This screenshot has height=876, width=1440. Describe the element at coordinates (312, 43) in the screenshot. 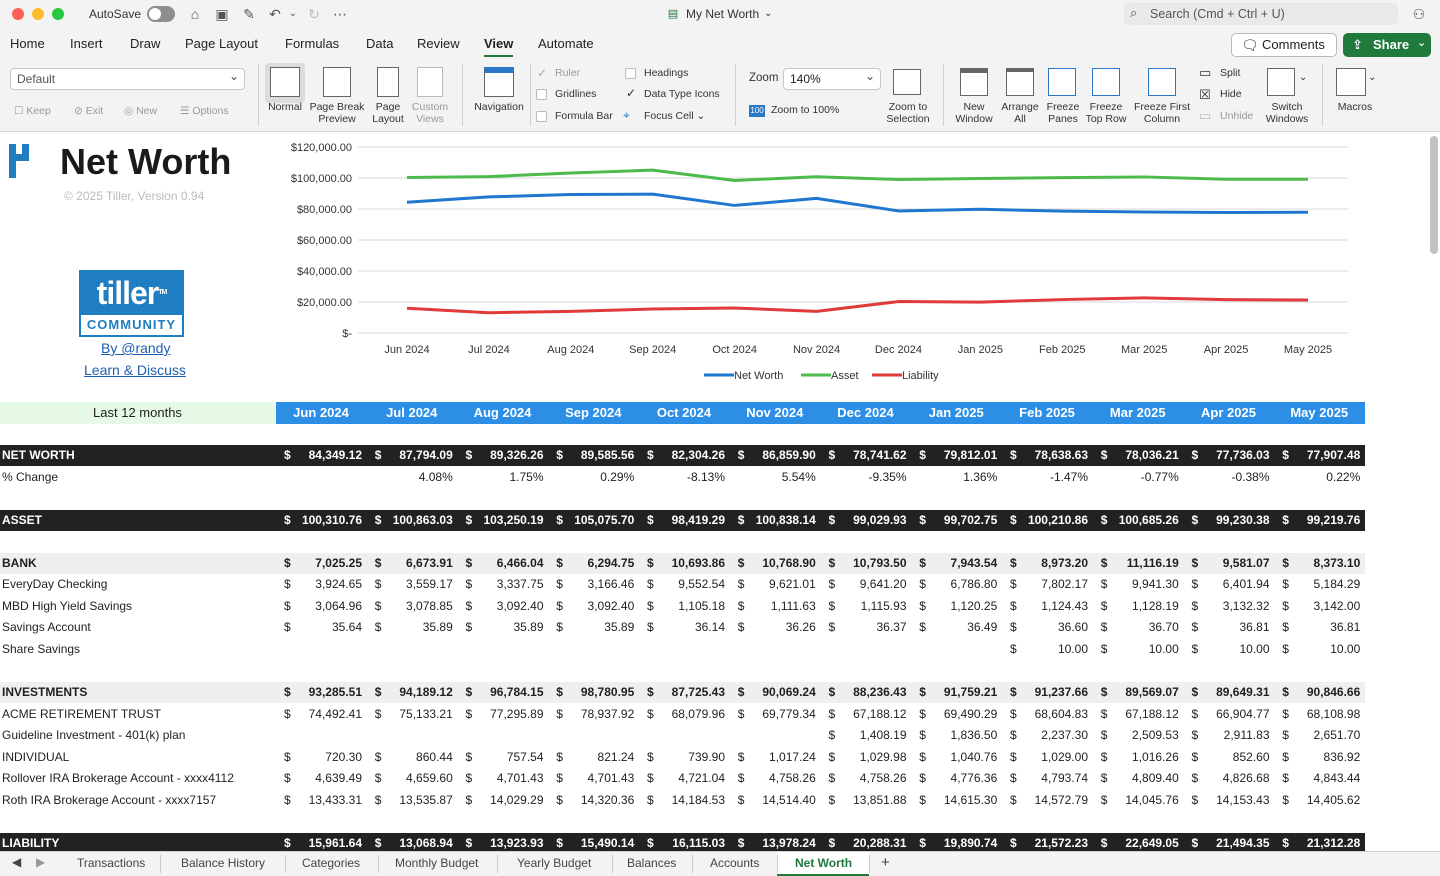

I see `menu-formulas: Formulas` at that location.